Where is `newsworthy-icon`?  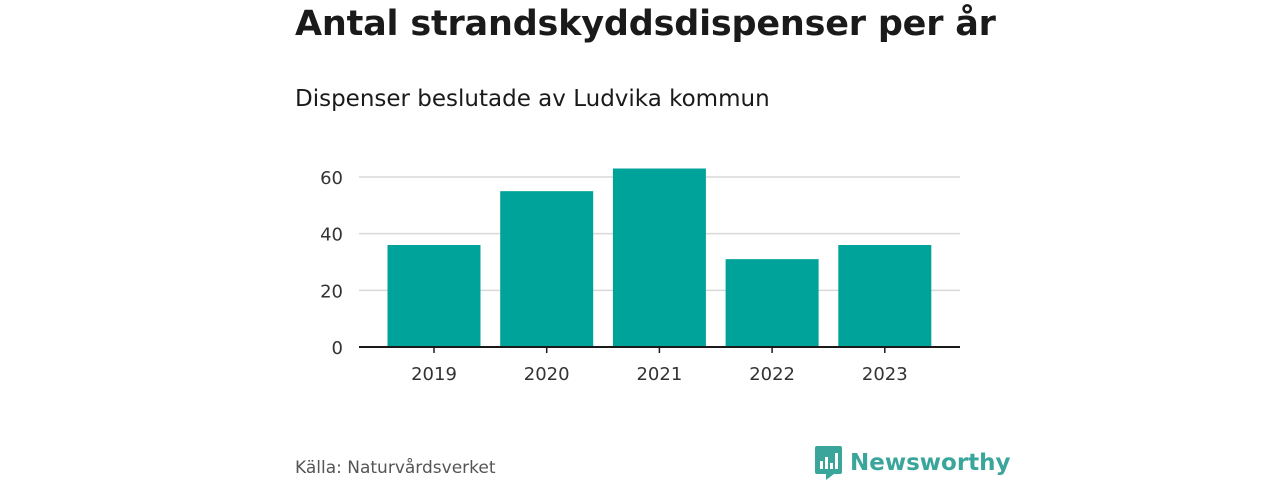
newsworthy-icon is located at coordinates (828, 463).